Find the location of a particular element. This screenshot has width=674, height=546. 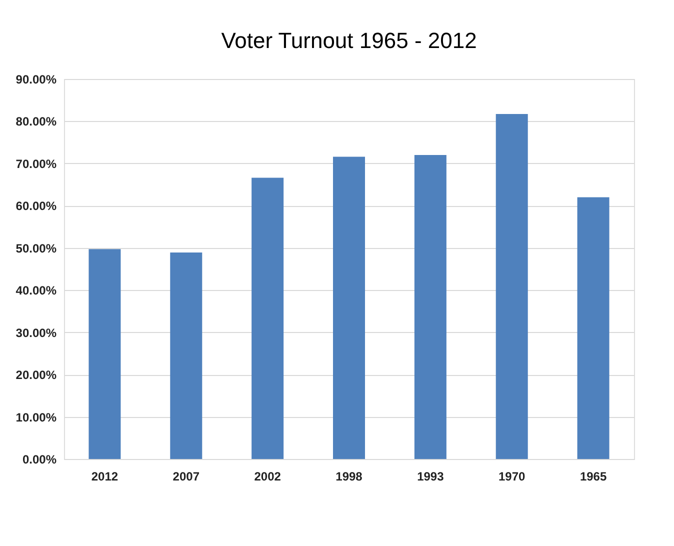

x-tick-label: 2007 is located at coordinates (186, 477).